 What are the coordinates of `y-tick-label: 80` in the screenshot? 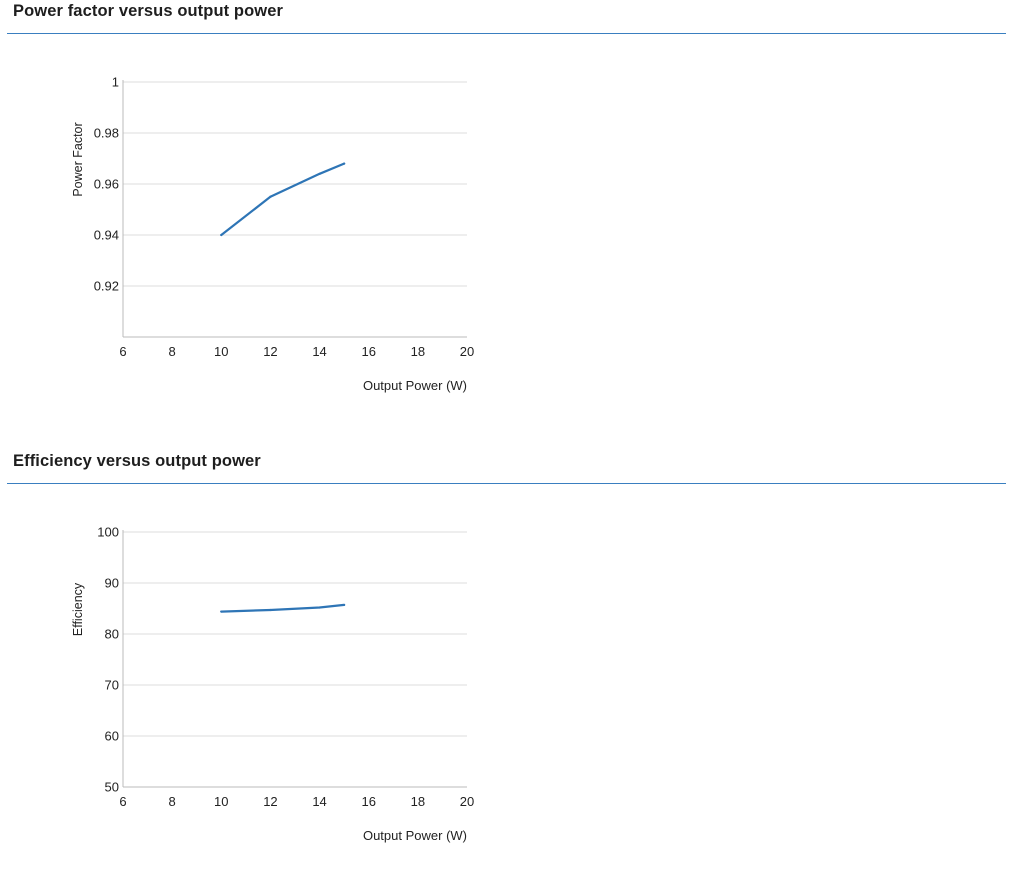 It's located at (112, 634).